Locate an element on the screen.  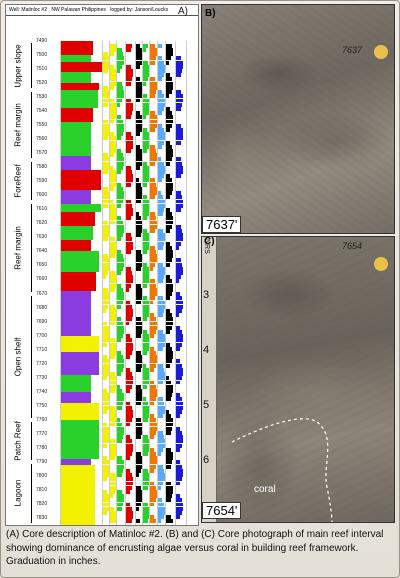
depth-tick: 7630 is located at coordinates (42, 237).